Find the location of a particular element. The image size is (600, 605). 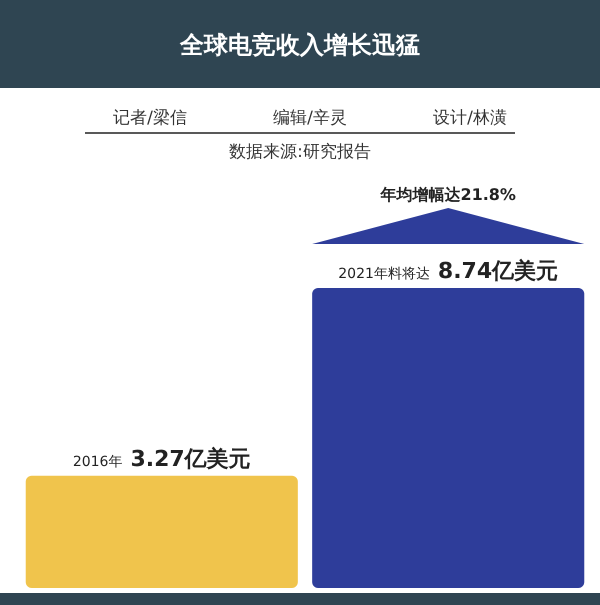

text: 年均增幅达21.8% is located at coordinates (447, 194).